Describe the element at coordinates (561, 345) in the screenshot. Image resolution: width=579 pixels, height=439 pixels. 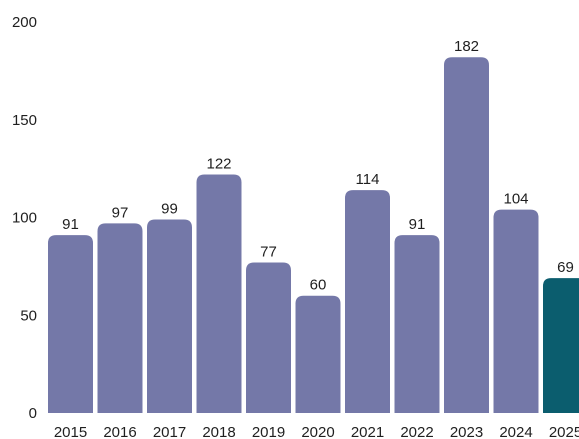
I see `bar-2025` at that location.